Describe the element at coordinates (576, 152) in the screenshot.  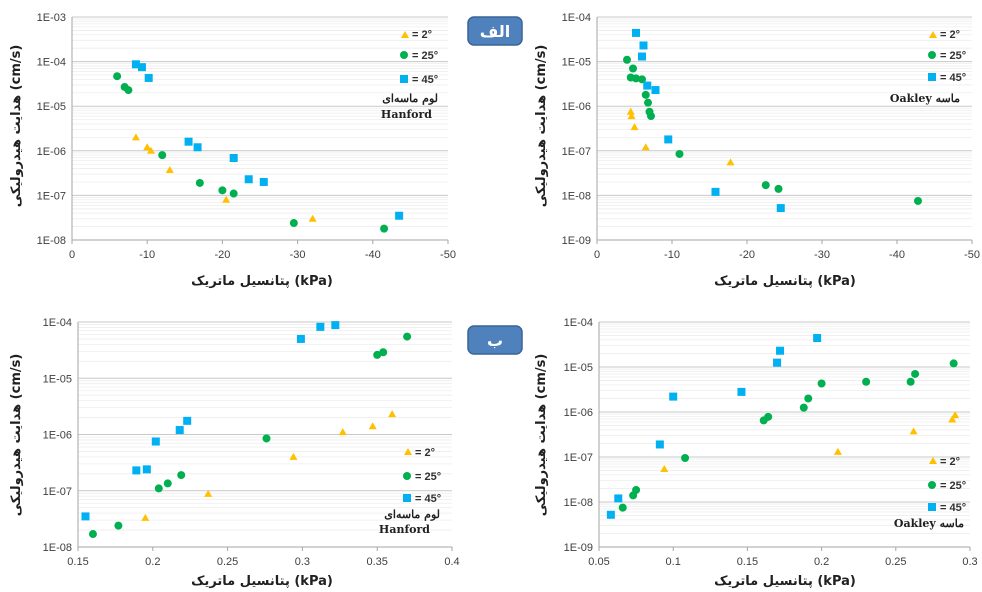
I see `y-tick-label: 1E-07` at that location.